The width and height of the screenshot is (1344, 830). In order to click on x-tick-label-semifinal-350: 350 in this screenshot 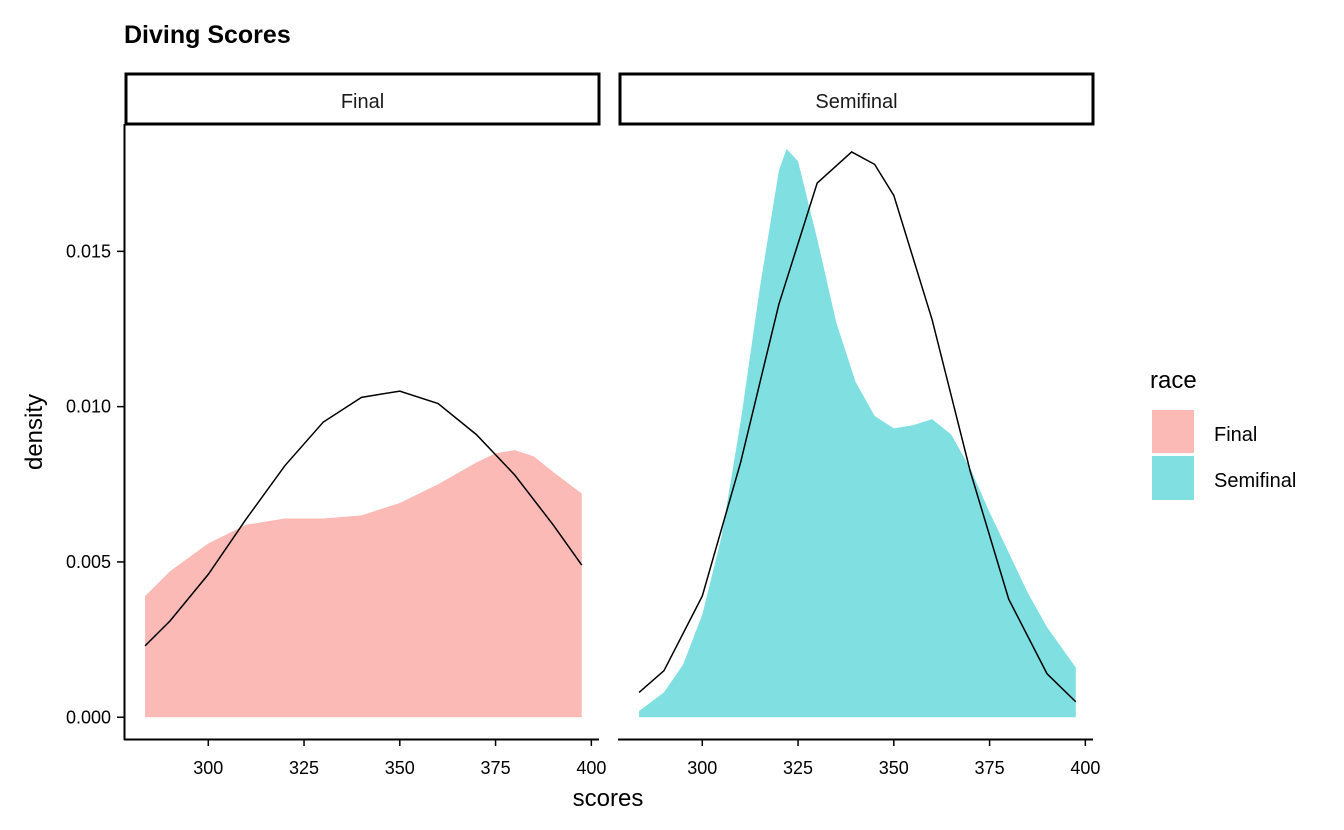, I will do `click(894, 768)`.